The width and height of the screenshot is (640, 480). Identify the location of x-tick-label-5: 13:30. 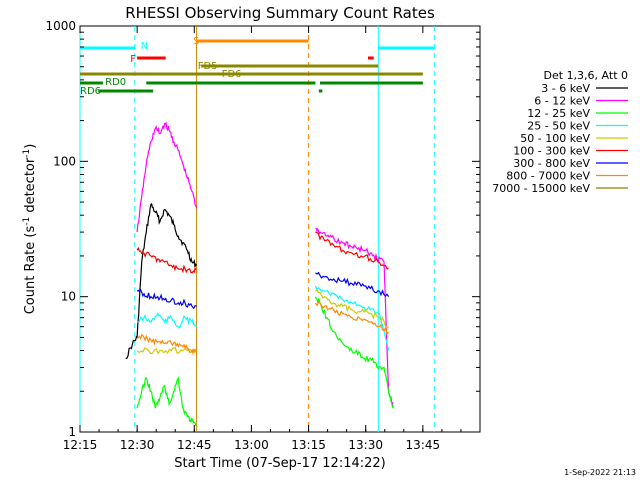
(365, 445).